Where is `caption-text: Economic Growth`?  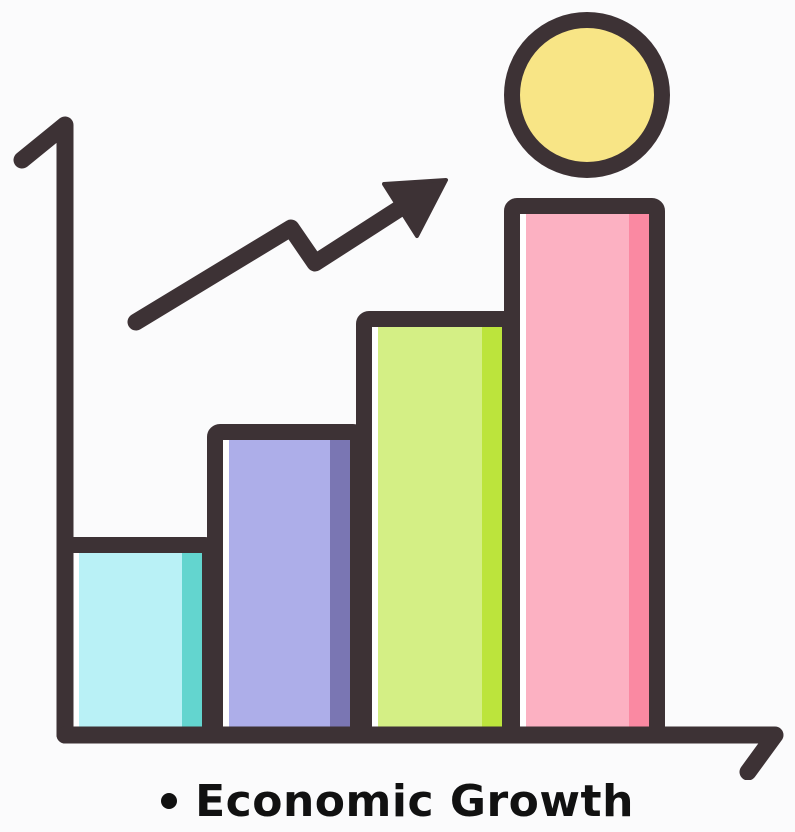
caption-text: Economic Growth is located at coordinates (414, 801).